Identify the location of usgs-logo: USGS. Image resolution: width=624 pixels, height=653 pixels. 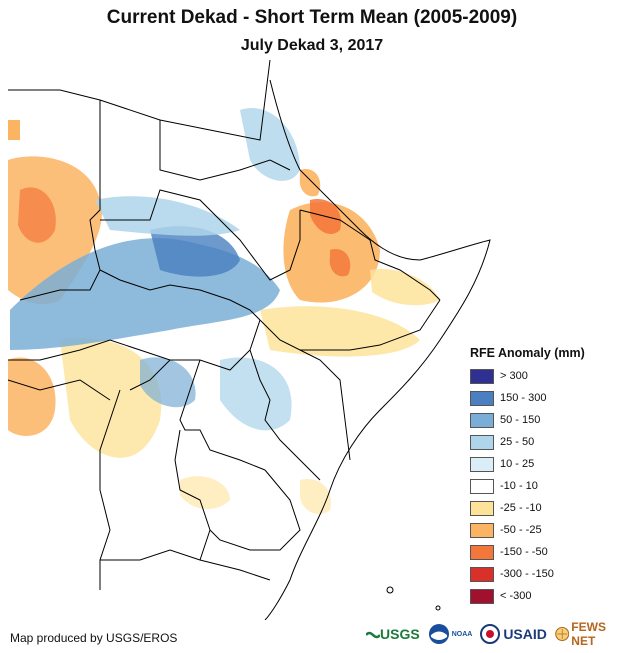
(393, 634).